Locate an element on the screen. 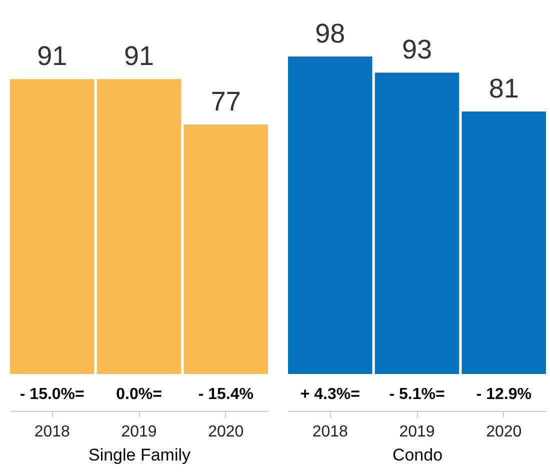 This screenshot has width=550, height=475. x-axis-title: Single Family is located at coordinates (140, 455).